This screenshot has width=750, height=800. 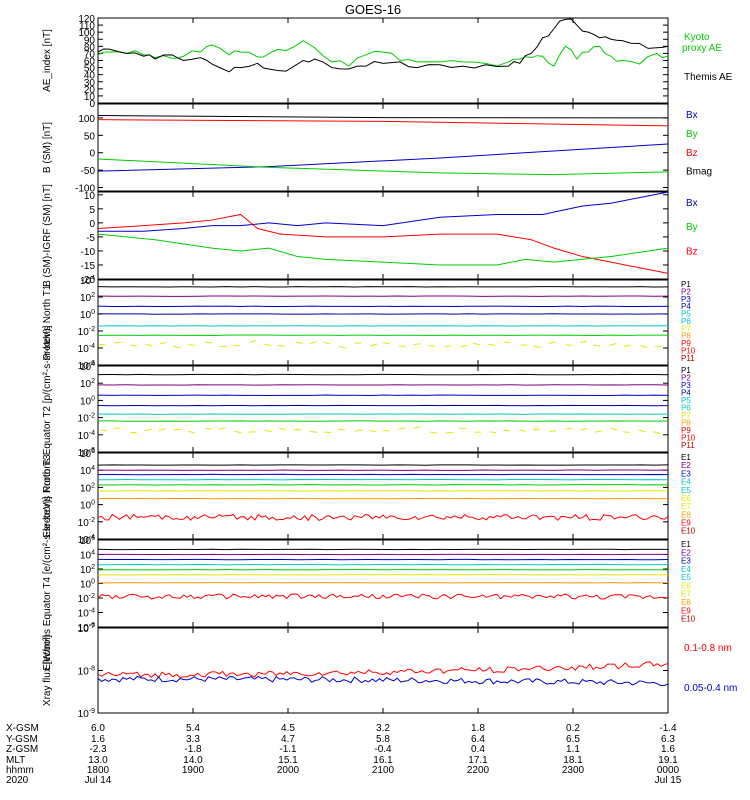 What do you see at coordinates (383, 517) in the screenshot?
I see `series-line-e8` at bounding box center [383, 517].